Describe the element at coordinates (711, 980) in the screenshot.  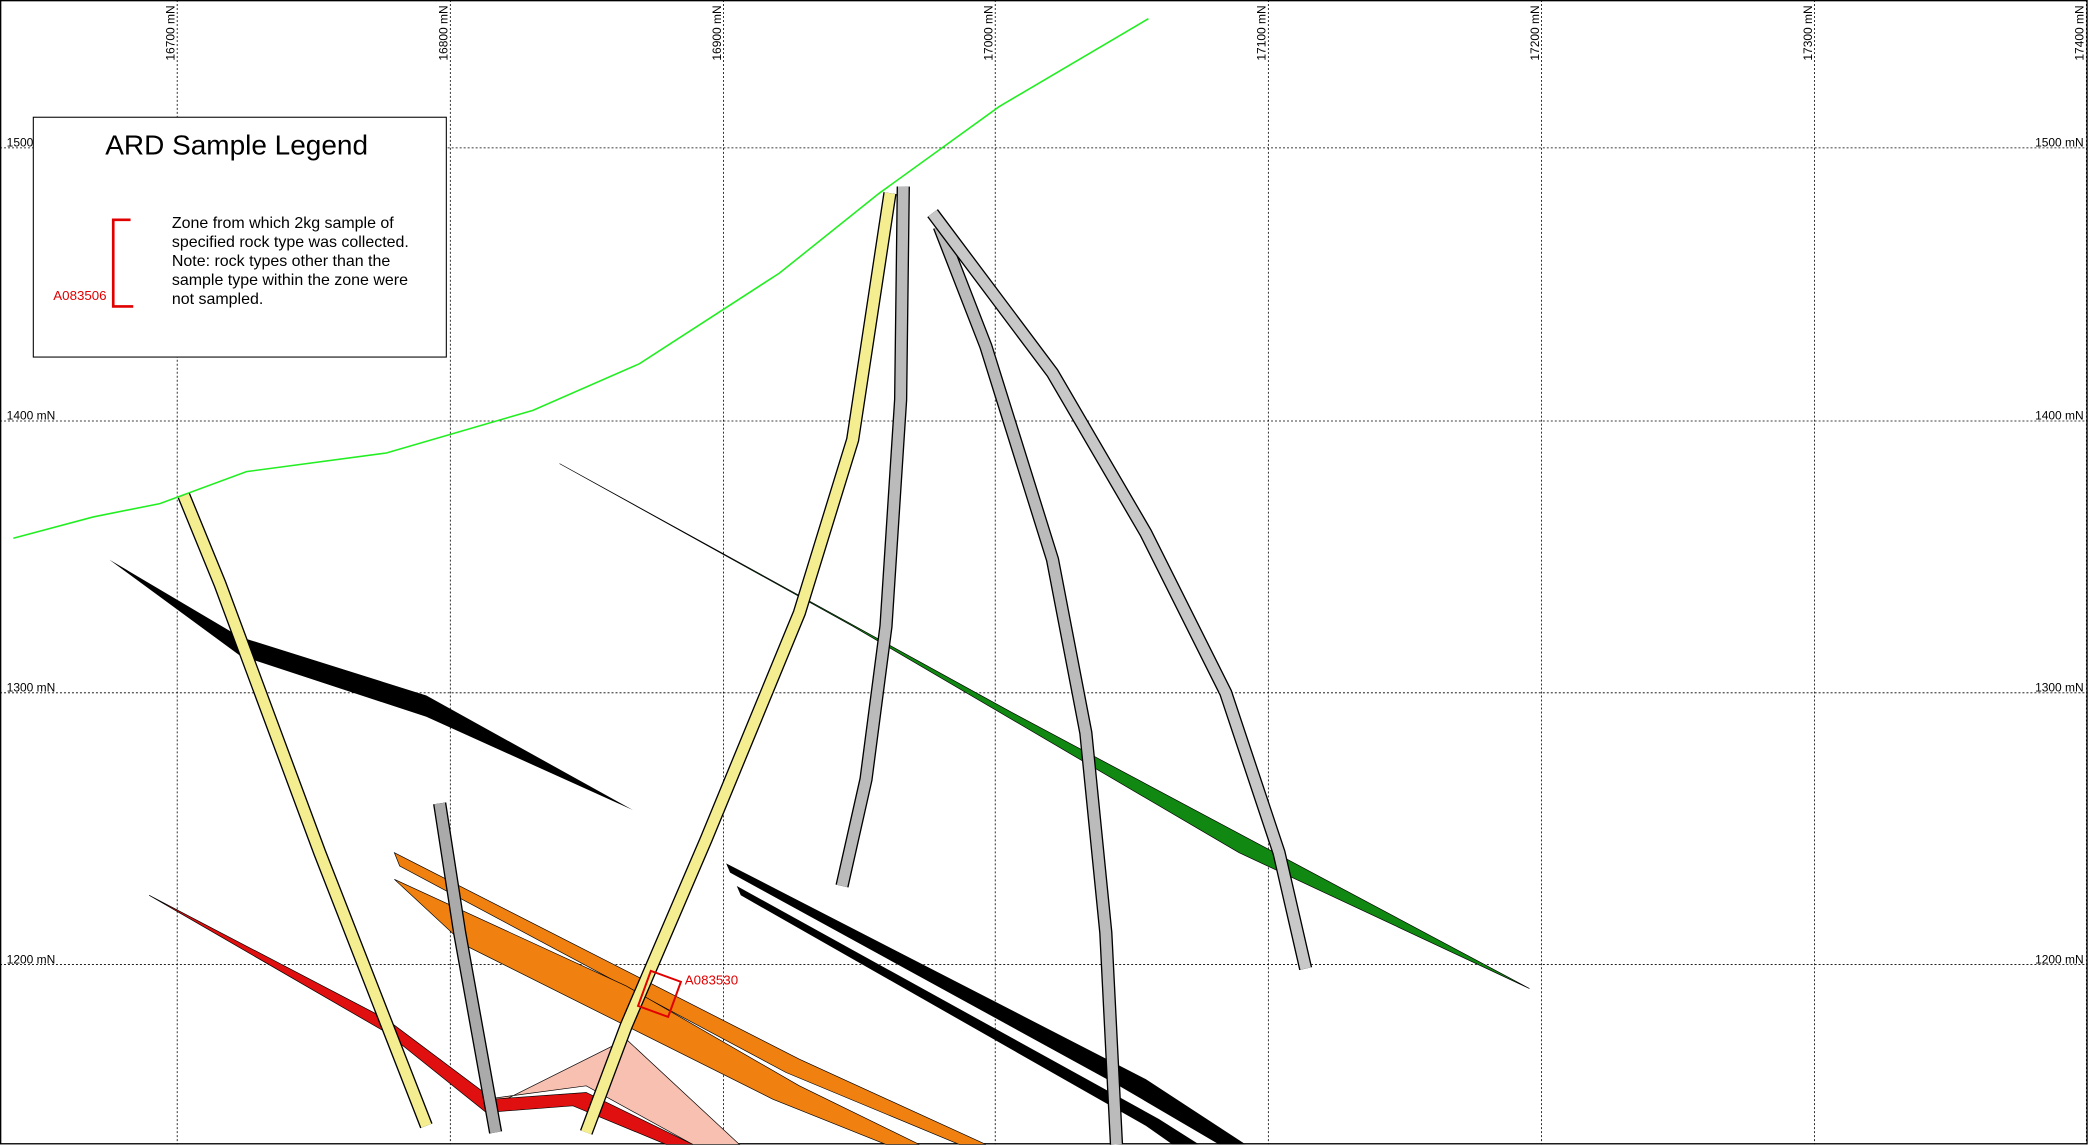
I see `sample-label: A083530` at that location.